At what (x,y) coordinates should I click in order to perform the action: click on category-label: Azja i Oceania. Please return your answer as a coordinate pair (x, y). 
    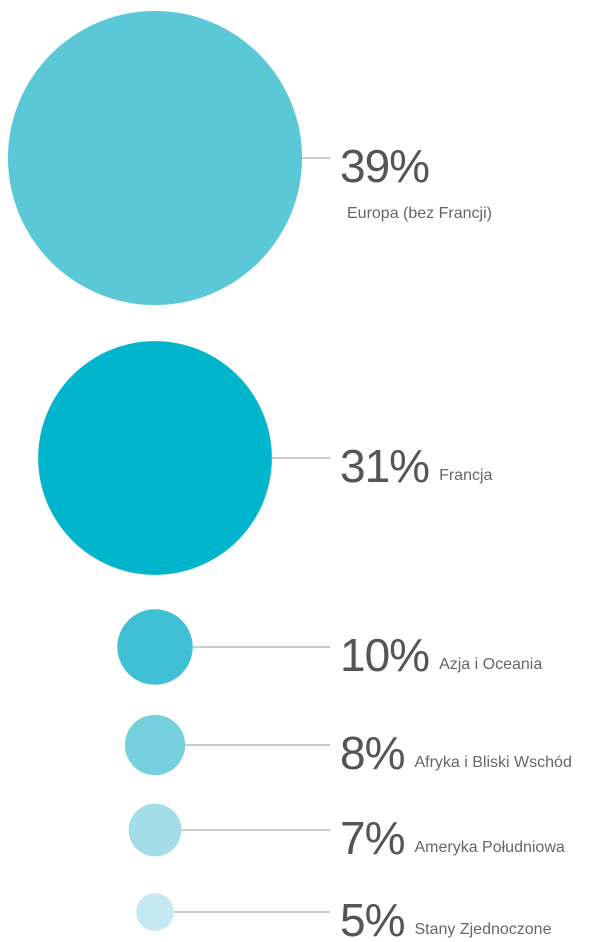
    Looking at the image, I should click on (490, 664).